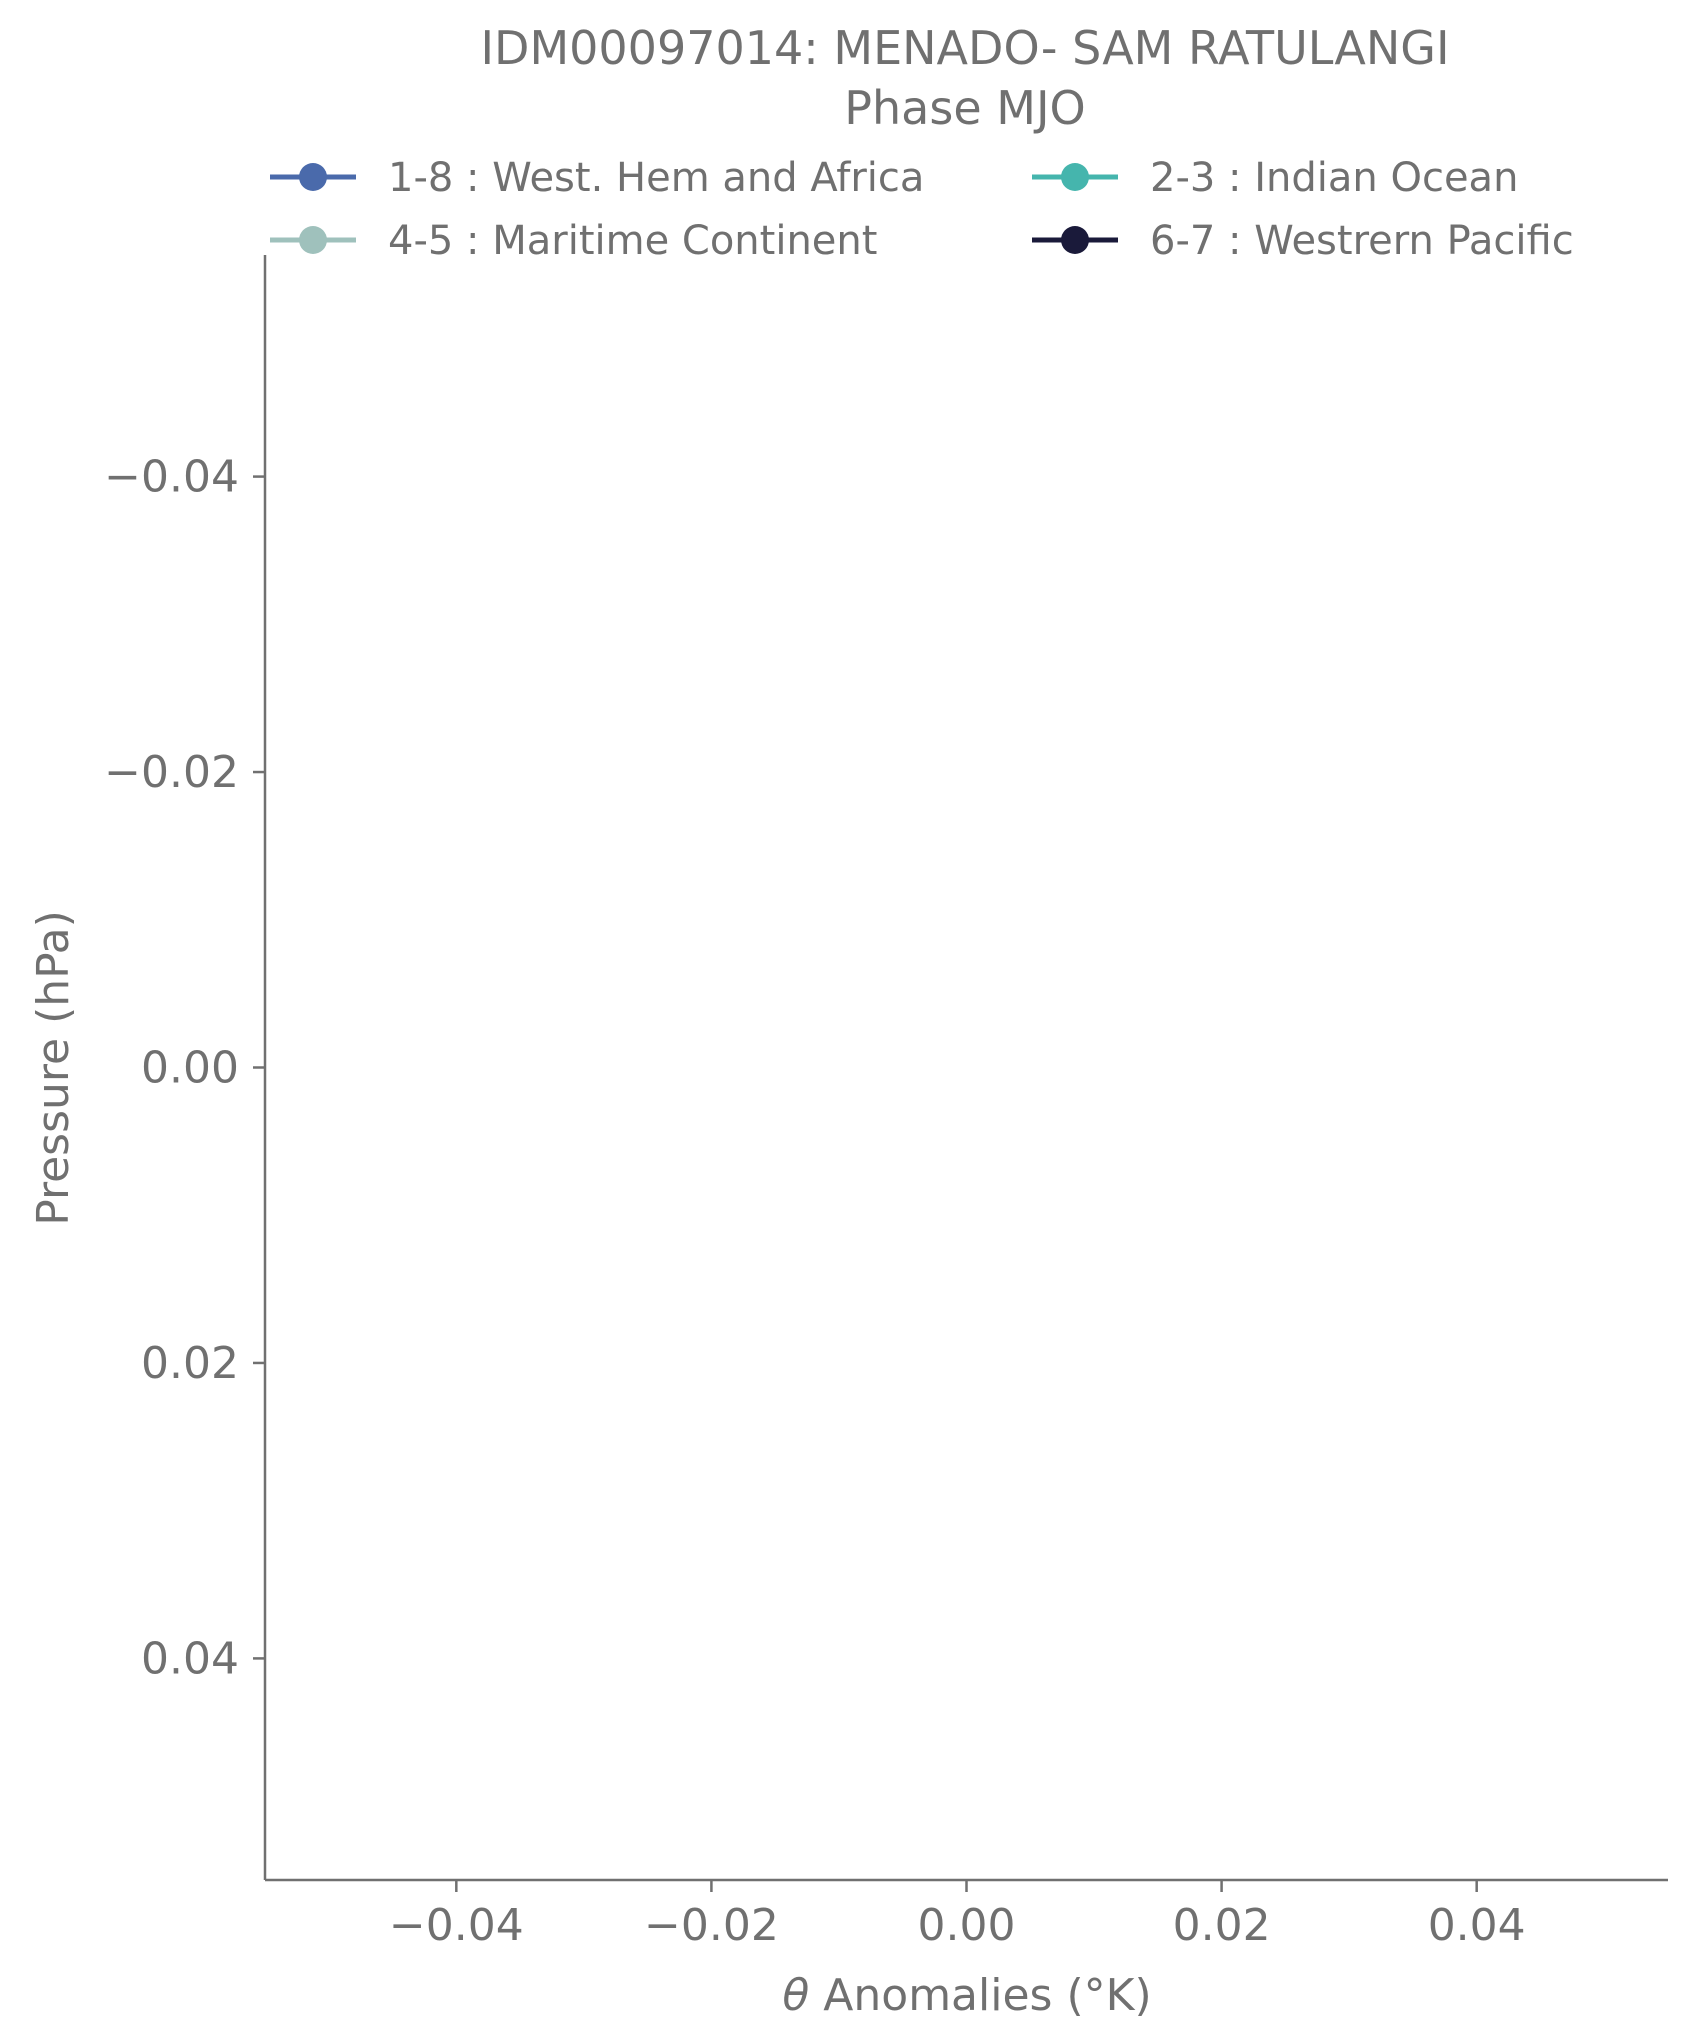 The width and height of the screenshot is (1700, 2041). Describe the element at coordinates (711, 1925) in the screenshot. I see `x-tick-label: −0.02` at that location.